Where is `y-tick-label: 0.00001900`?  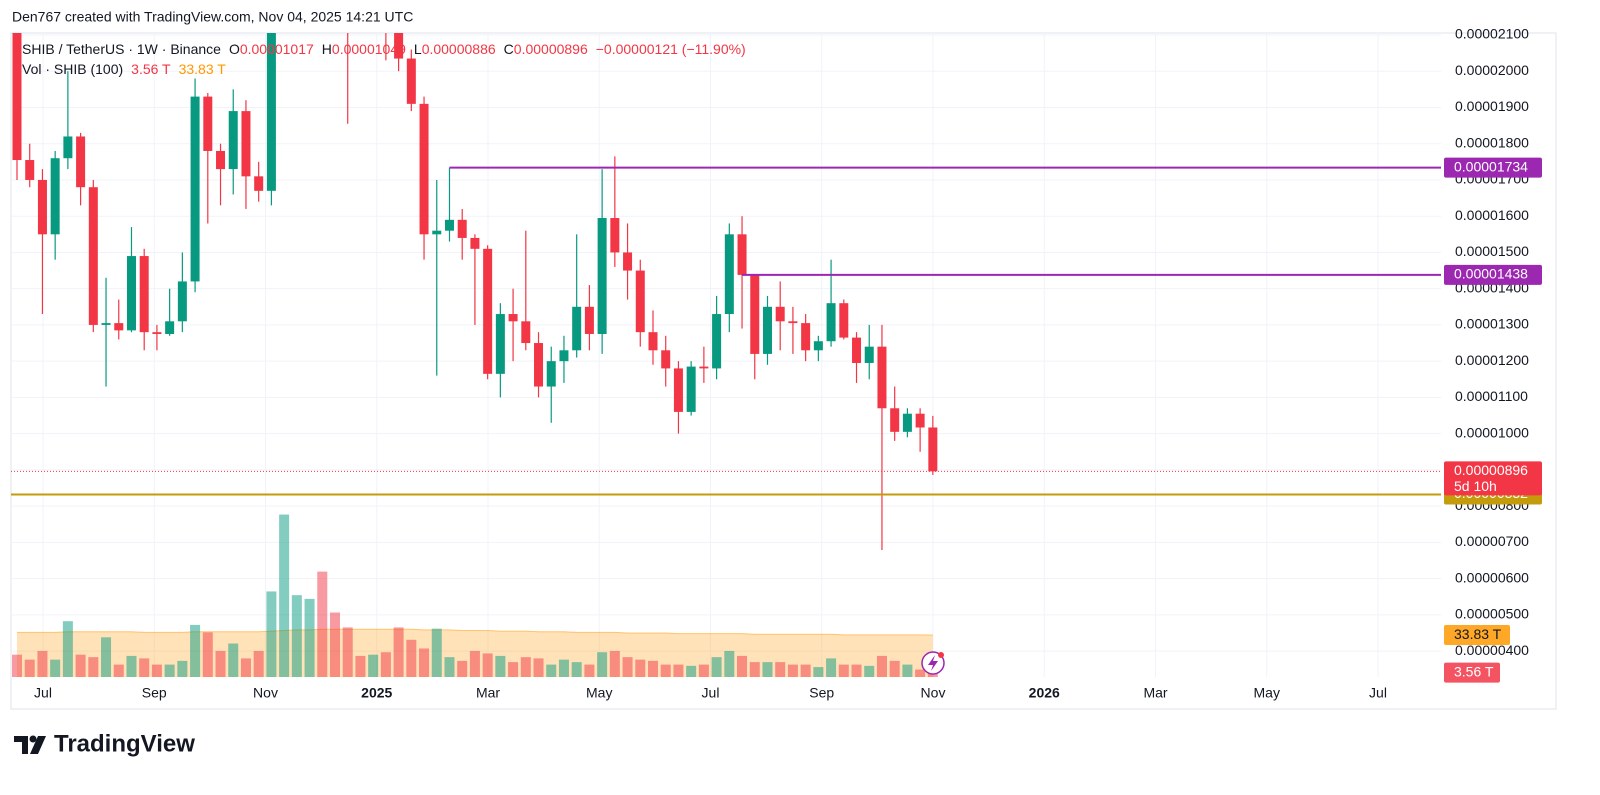 y-tick-label: 0.00001900 is located at coordinates (1492, 106).